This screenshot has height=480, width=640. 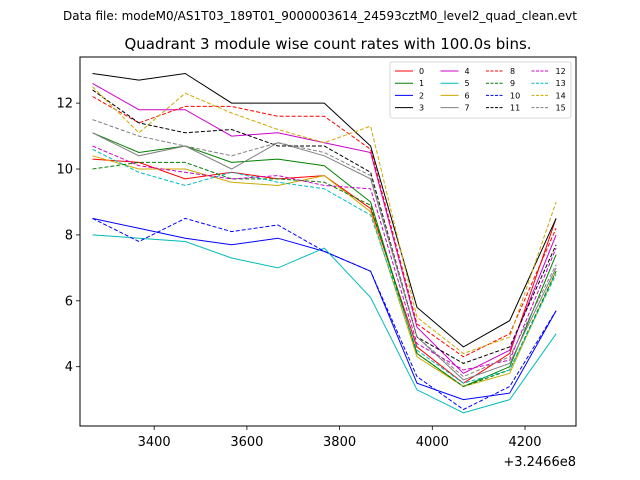 I want to click on legend-box, so click(x=480, y=90).